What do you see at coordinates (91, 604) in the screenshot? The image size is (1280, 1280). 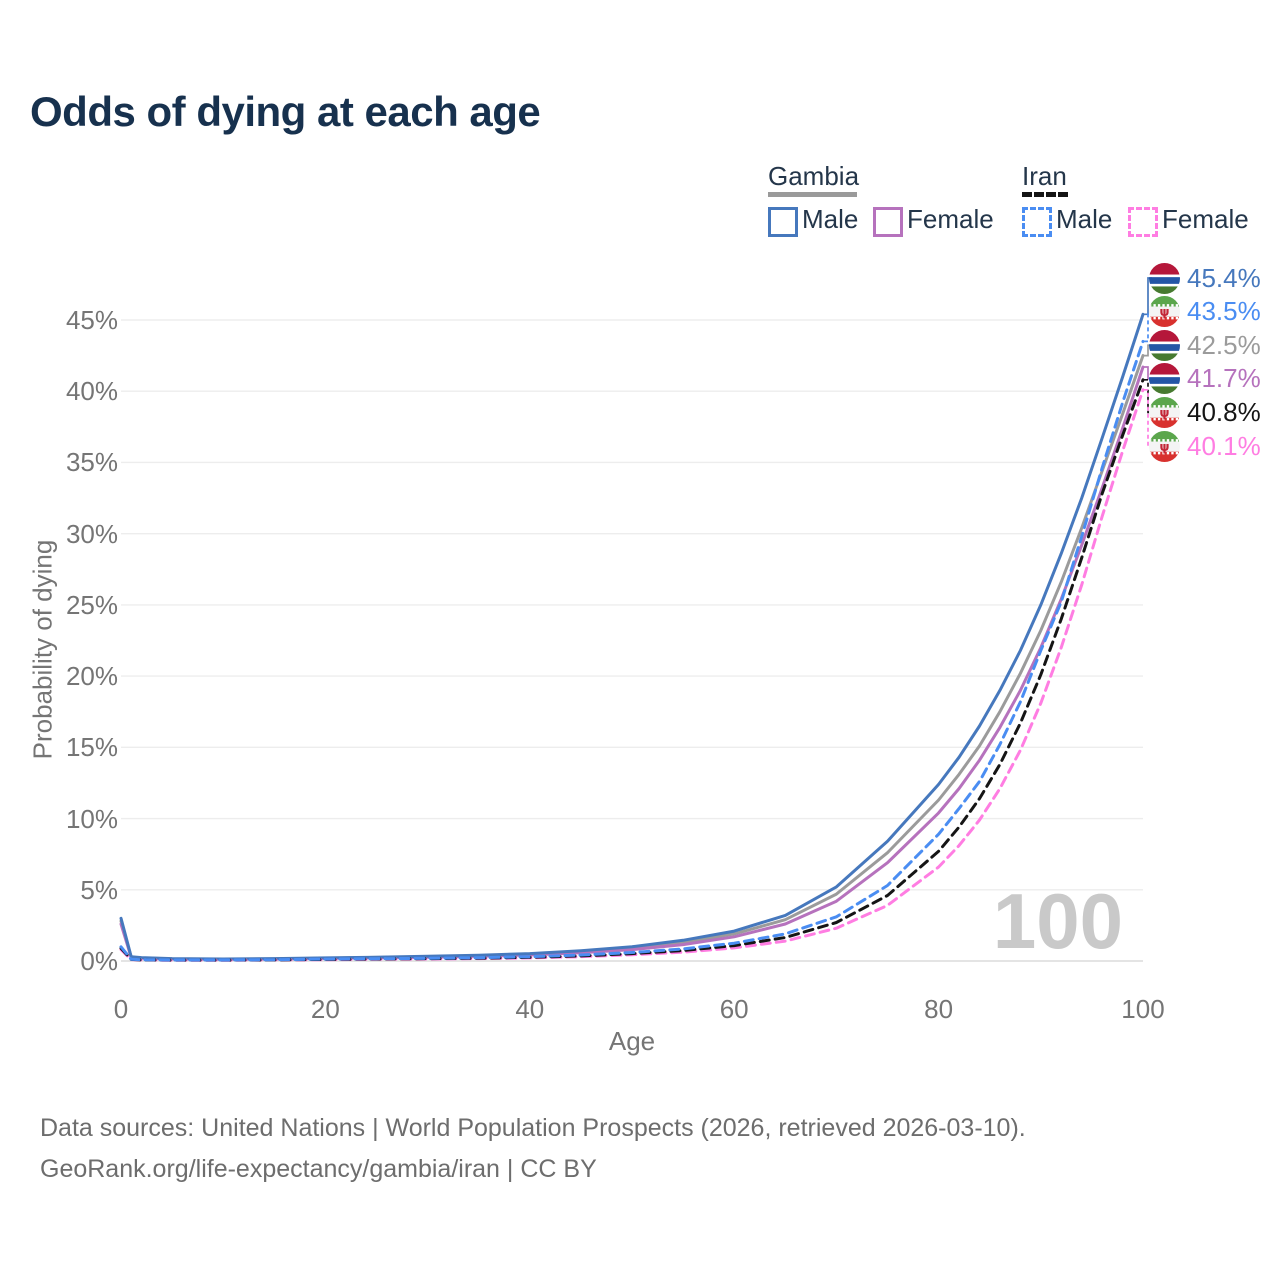 I see `y-tick-25%: 25%` at bounding box center [91, 604].